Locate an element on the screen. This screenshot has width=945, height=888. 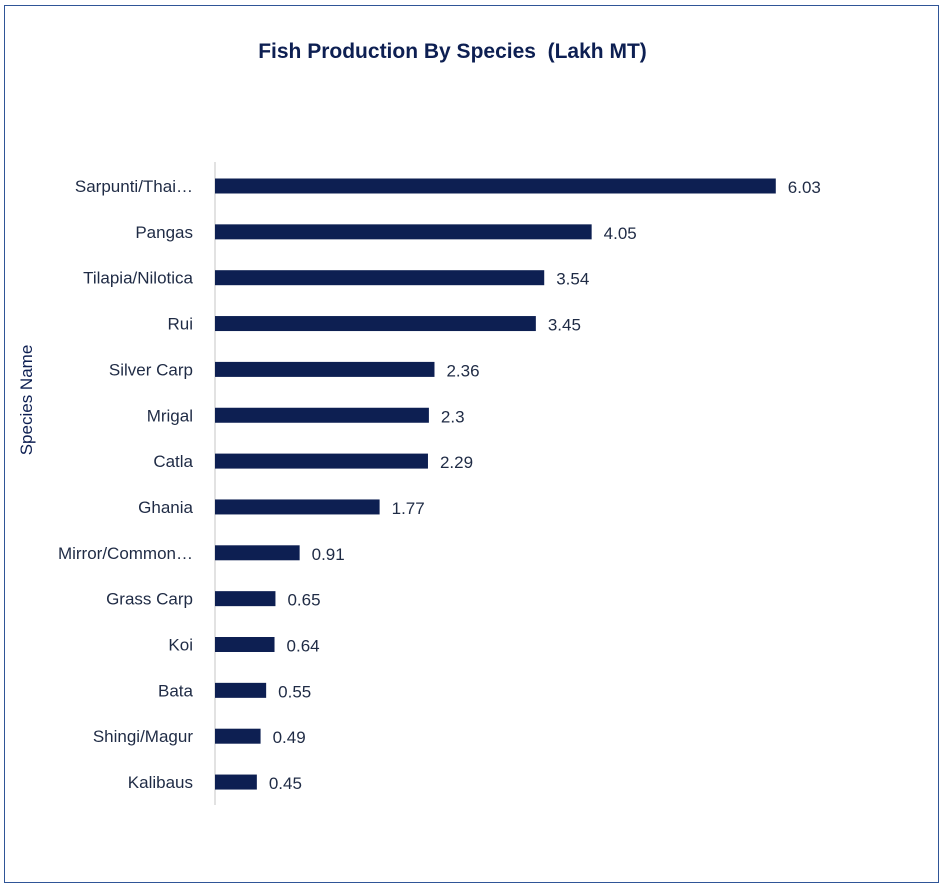
data-label: 0.64 is located at coordinates (303, 646).